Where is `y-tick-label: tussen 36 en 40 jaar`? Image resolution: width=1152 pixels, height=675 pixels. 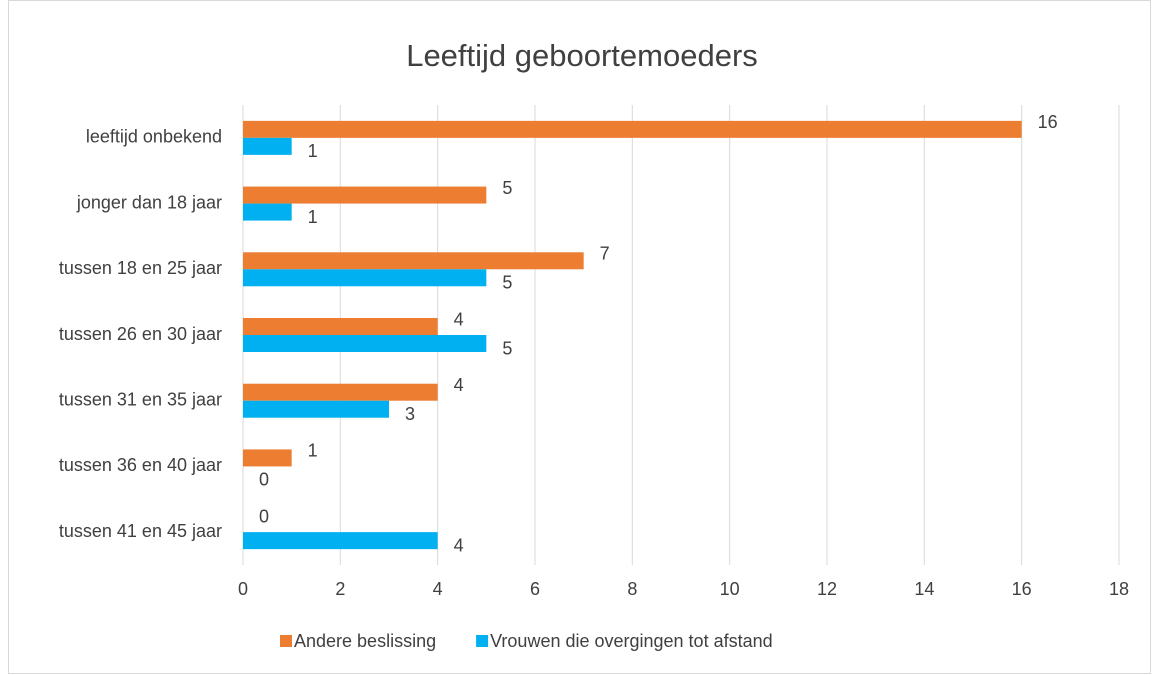
y-tick-label: tussen 36 en 40 jaar is located at coordinates (140, 465).